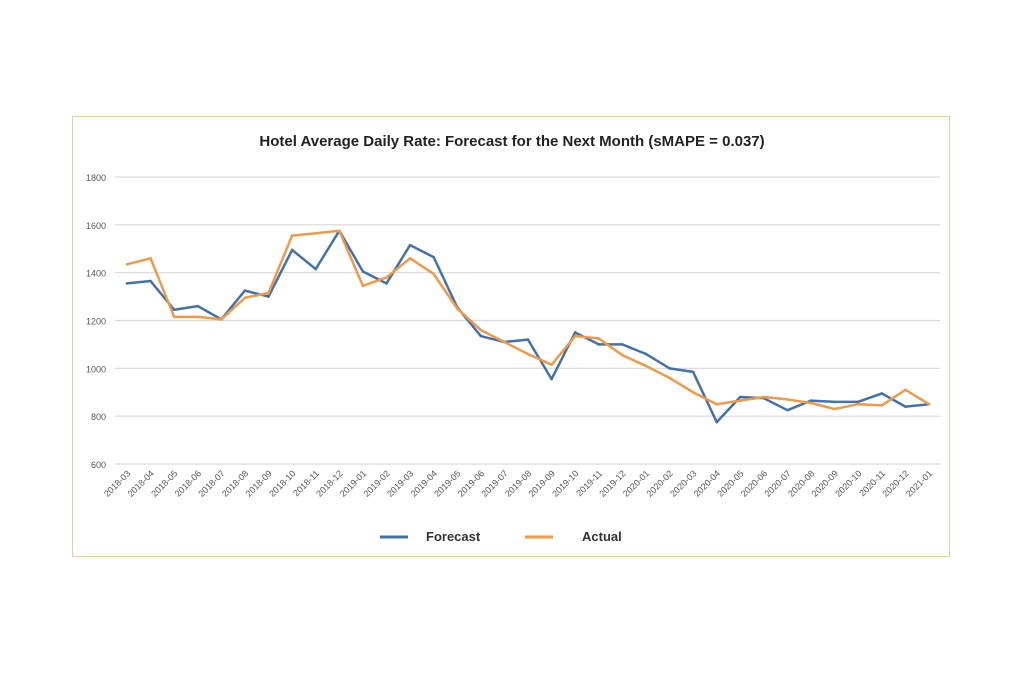  What do you see at coordinates (919, 483) in the screenshot?
I see `x-tick-label: 2021-01` at bounding box center [919, 483].